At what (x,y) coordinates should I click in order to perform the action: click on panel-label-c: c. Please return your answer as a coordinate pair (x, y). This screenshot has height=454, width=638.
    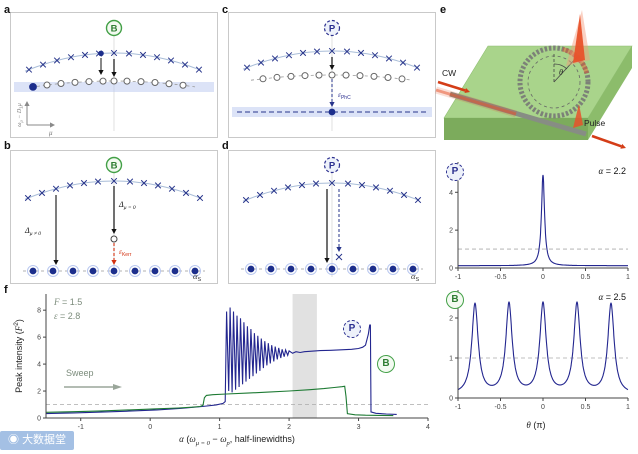
    Looking at the image, I should click on (225, 10).